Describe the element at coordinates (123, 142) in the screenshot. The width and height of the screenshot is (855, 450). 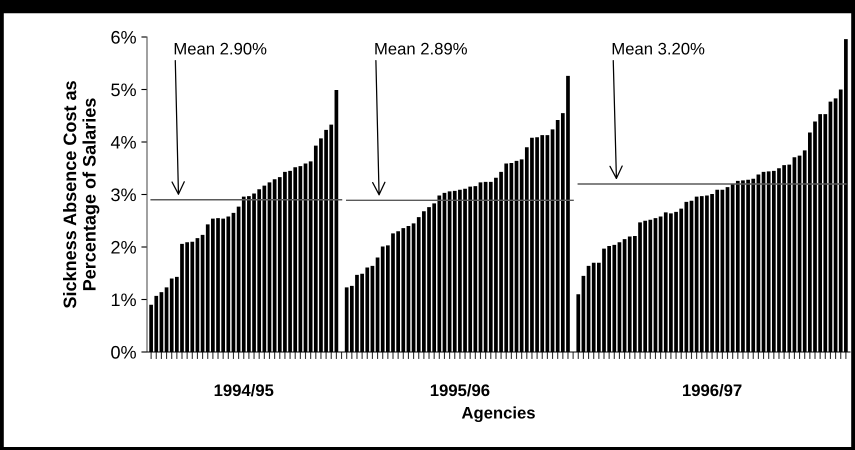
I see `y-tick-label: 4%` at that location.